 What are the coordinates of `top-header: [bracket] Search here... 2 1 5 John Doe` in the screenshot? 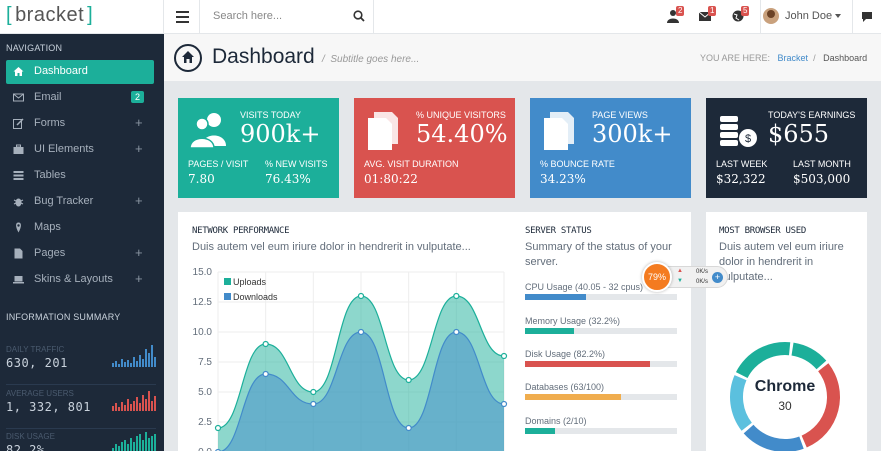 It's located at (440, 17).